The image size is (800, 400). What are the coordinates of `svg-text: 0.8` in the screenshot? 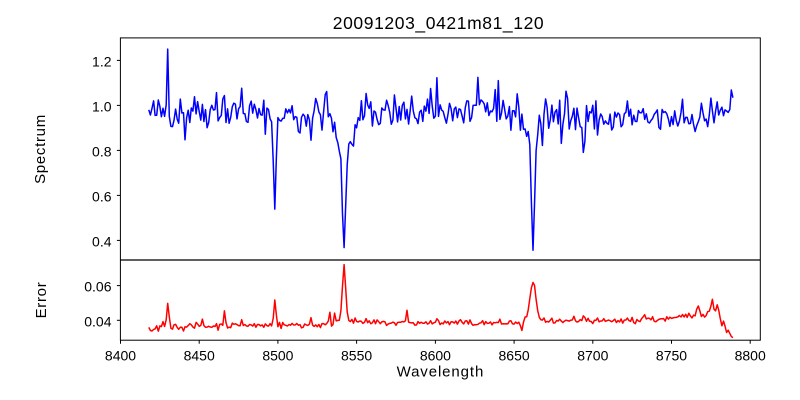 It's located at (102, 151).